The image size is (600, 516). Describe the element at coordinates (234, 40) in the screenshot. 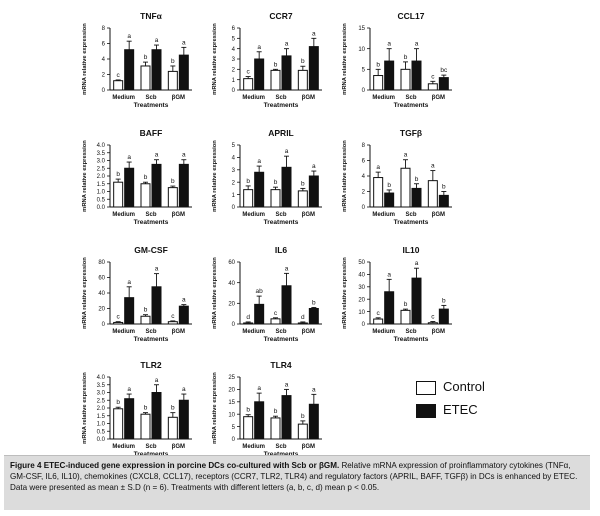

I see `y-tick-label: 5` at that location.